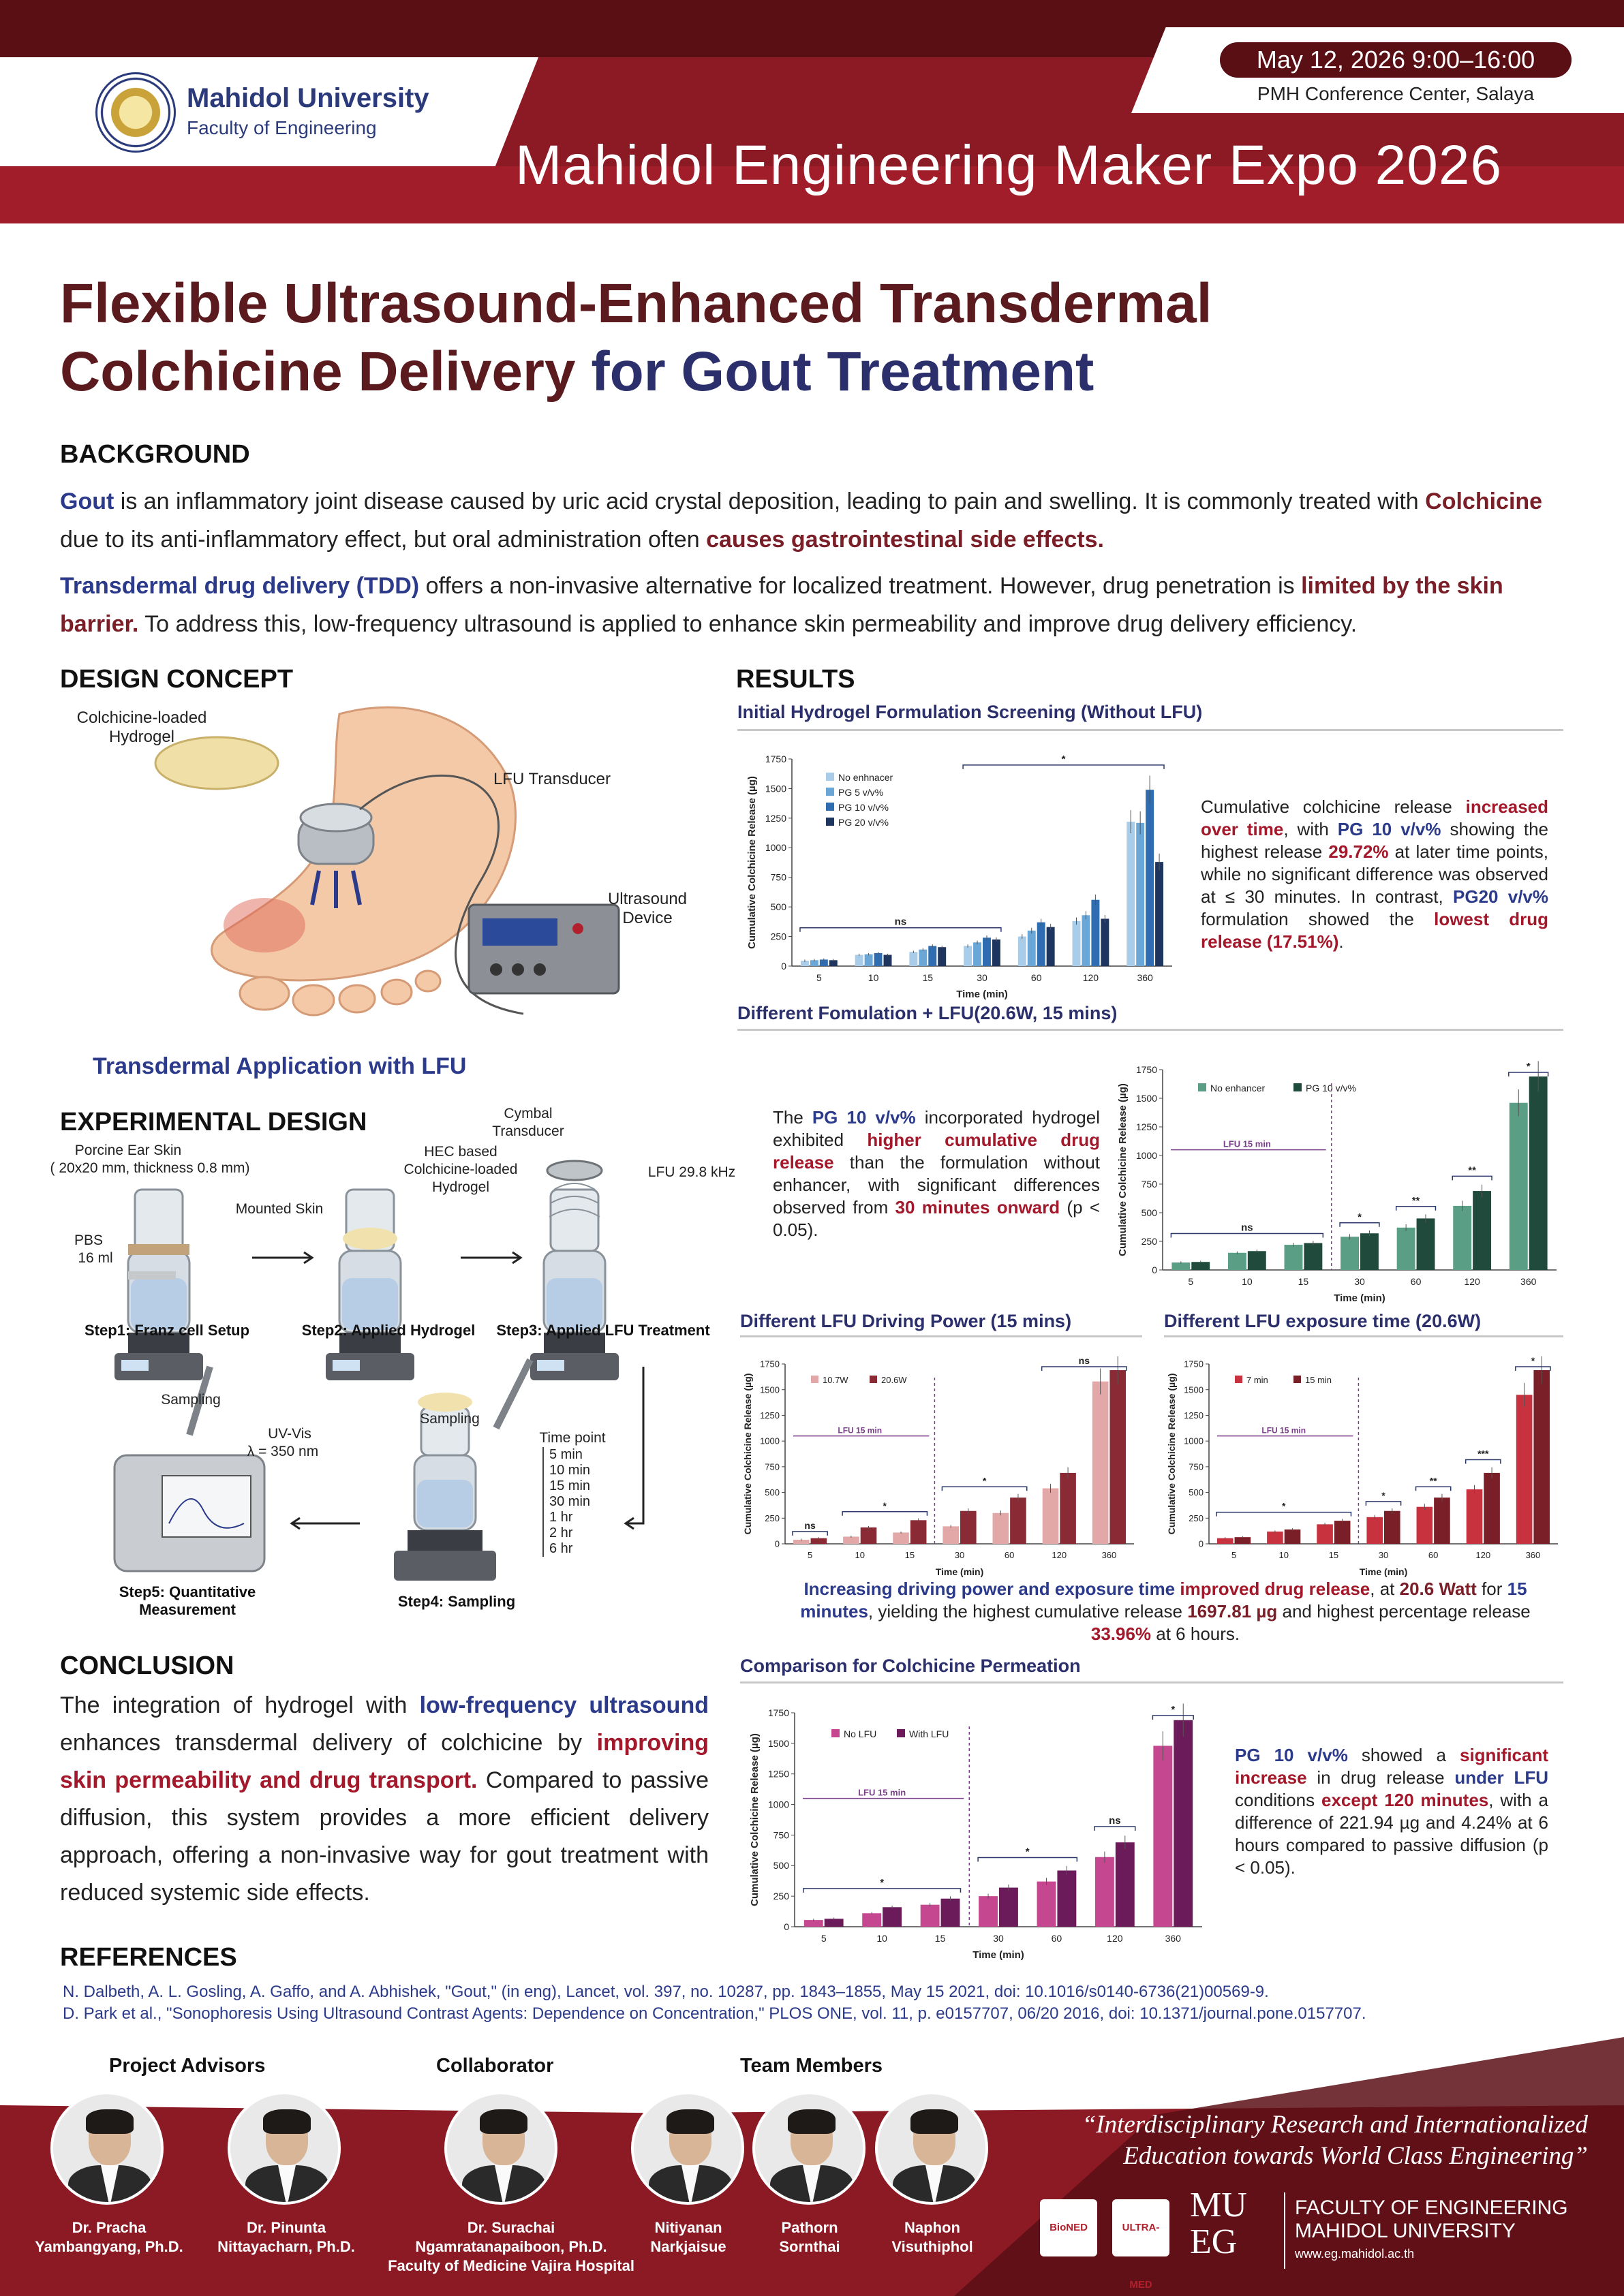 This screenshot has height=2296, width=1624. Describe the element at coordinates (1396, 60) in the screenshot. I see `event-date: May 12, 2026 9:00–16:00` at that location.